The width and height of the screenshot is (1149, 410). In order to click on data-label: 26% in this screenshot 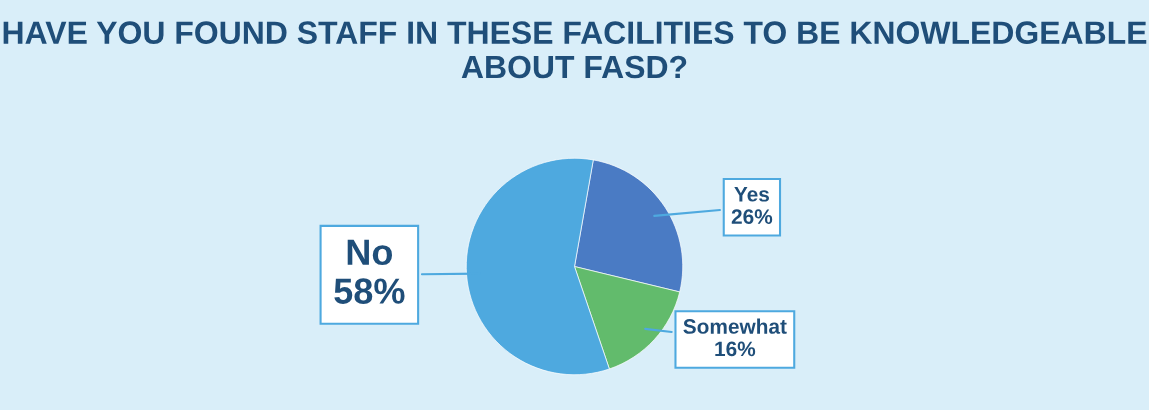, I will do `click(752, 217)`.